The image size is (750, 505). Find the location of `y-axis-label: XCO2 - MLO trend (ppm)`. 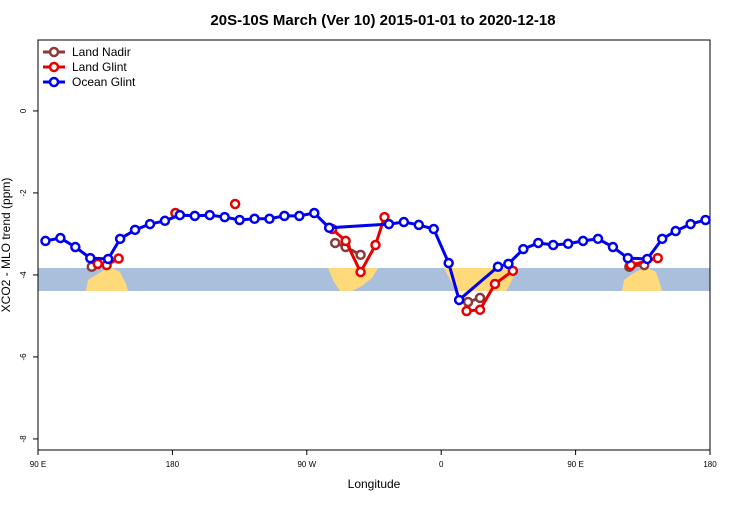

y-axis-label: XCO2 - MLO trend (ppm) is located at coordinates (6, 245).